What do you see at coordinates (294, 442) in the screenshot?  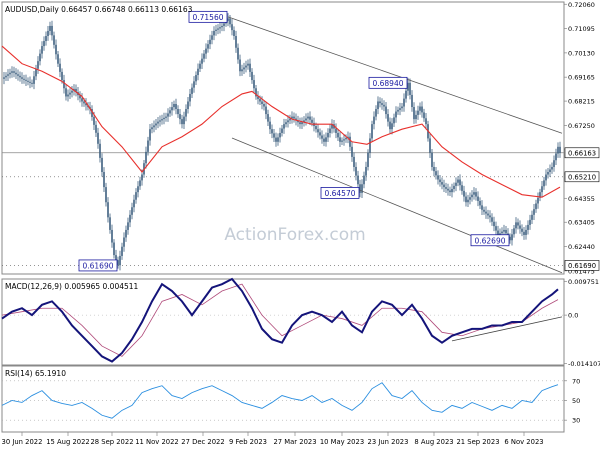 I see `x-axis-label: 27 Mar 2023` at bounding box center [294, 442].